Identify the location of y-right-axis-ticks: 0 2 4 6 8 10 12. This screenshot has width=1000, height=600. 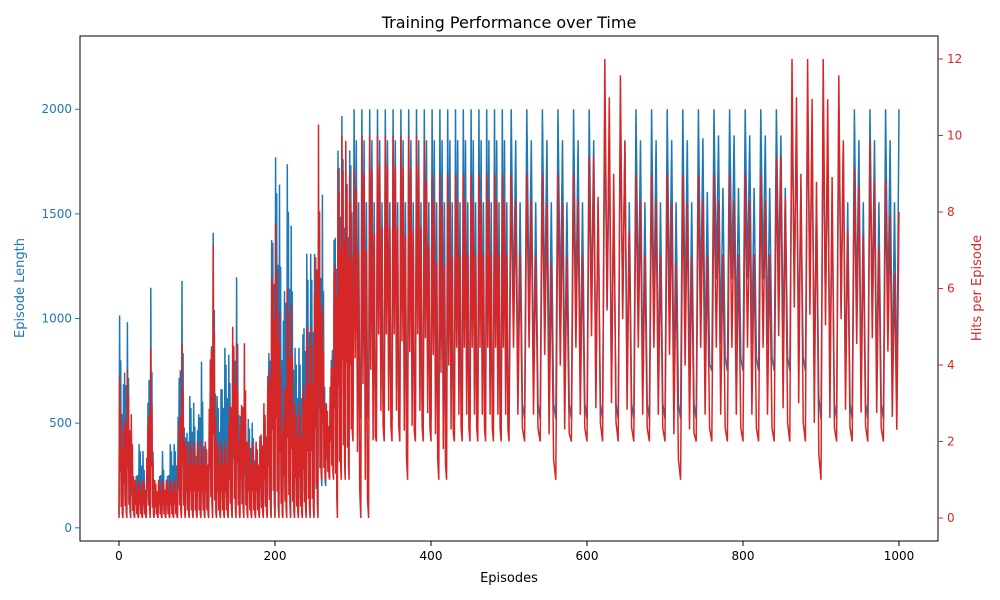
(950, 288).